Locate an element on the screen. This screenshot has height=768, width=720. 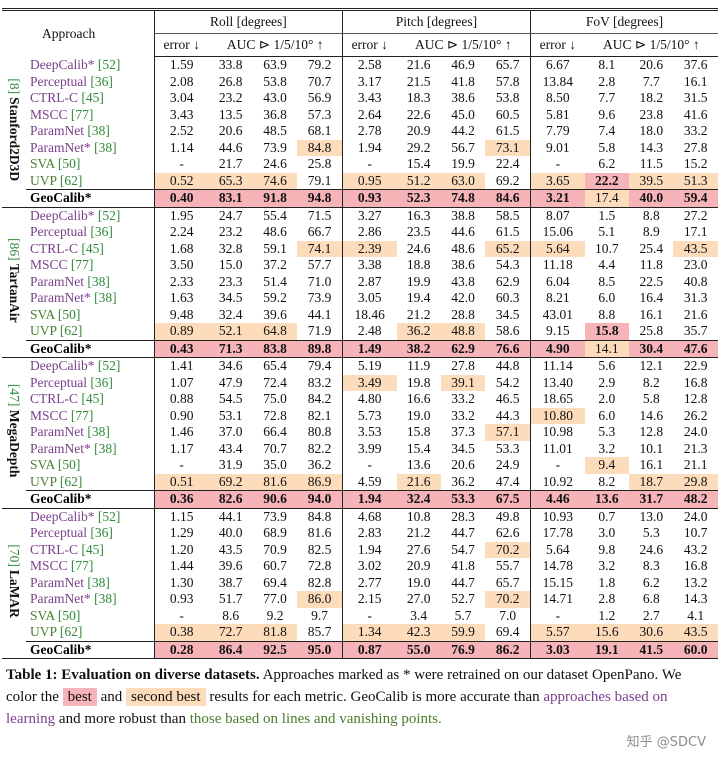
value-cell: 92.5 is located at coordinates (275, 649).